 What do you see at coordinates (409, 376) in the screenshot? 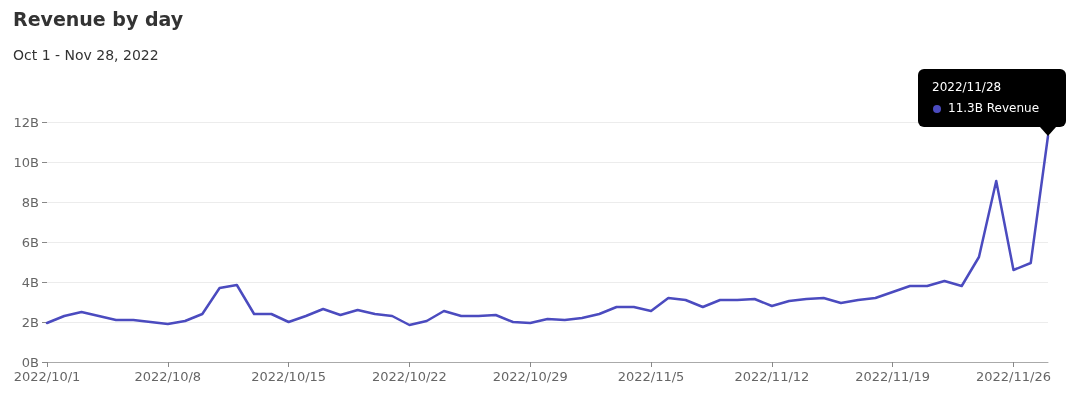
I see `x-tick-label: 2022/10/22` at bounding box center [409, 376].